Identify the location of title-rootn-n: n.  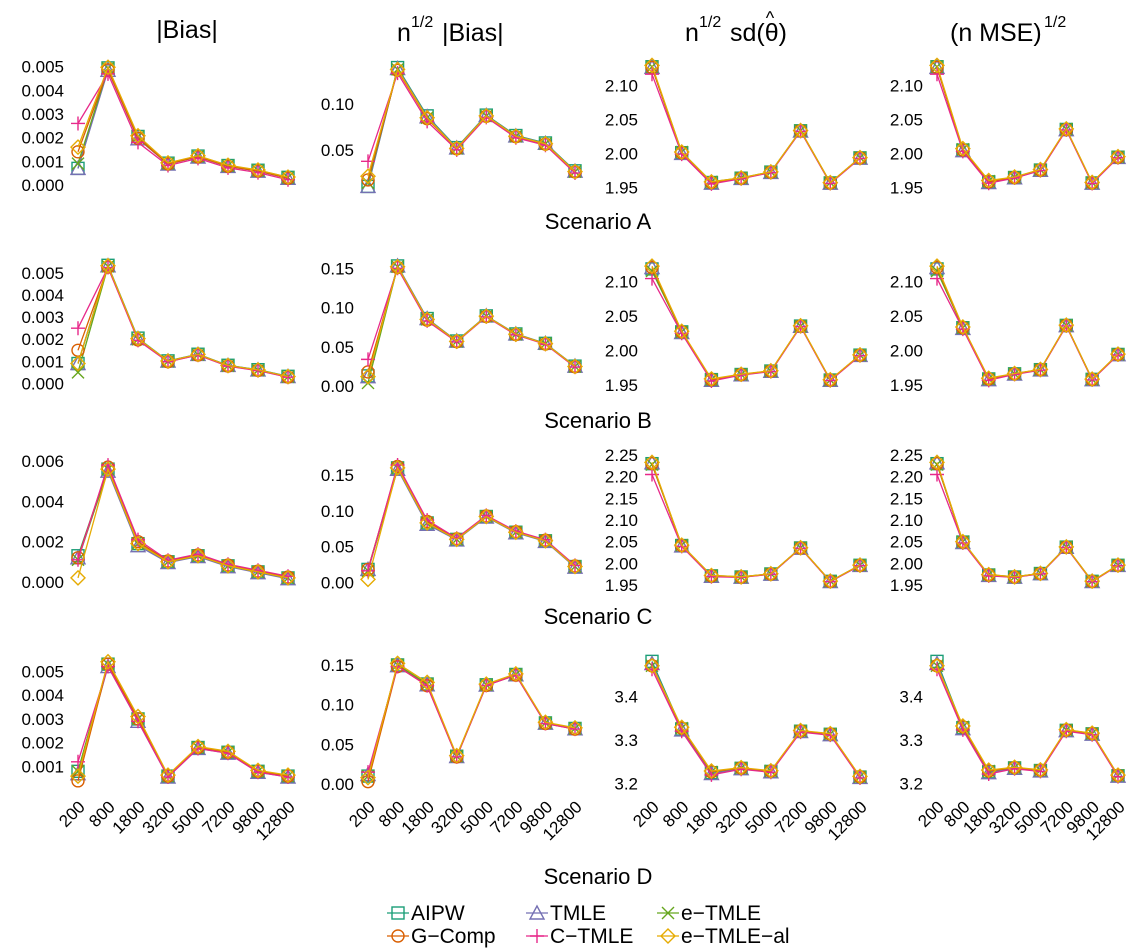
(404, 33).